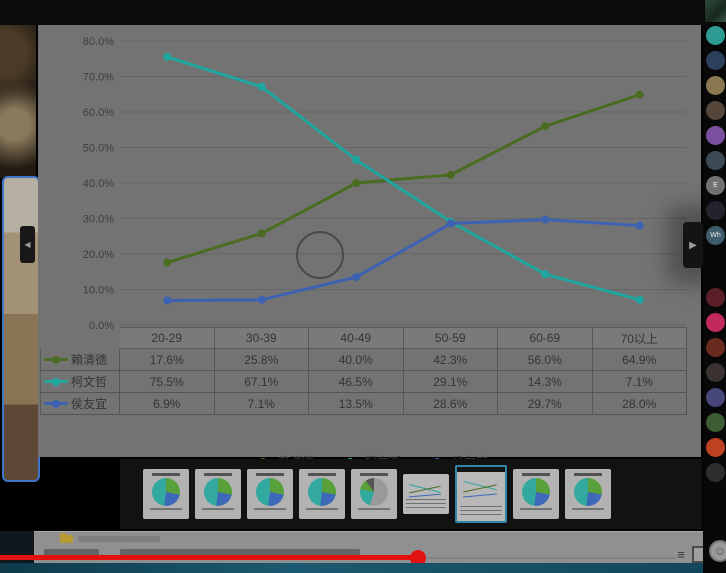 This screenshot has height=573, width=726. What do you see at coordinates (545, 404) in the screenshot?
I see `table-value-cell: 29.7%` at bounding box center [545, 404].